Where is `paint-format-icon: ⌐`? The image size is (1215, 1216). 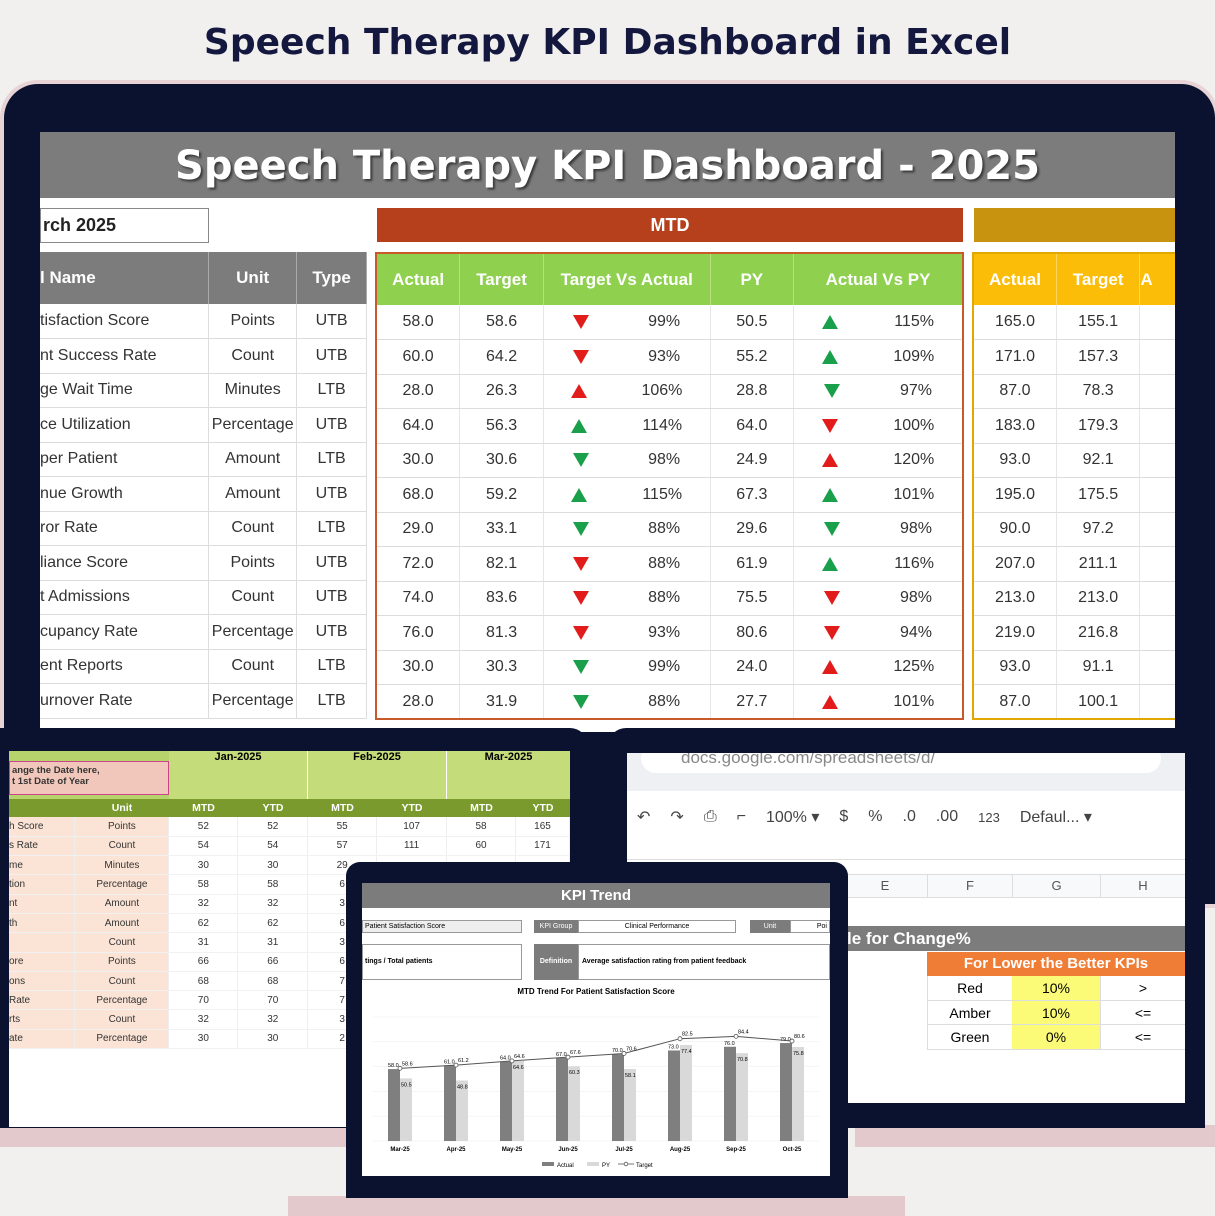
paint-format-icon: ⌐ is located at coordinates (741, 816).